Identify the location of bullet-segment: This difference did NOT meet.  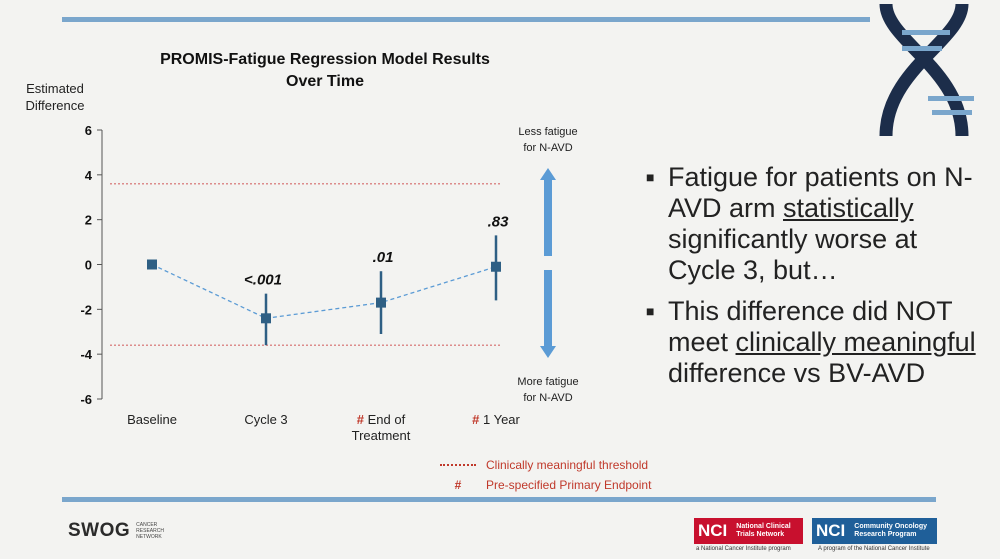
(810, 326).